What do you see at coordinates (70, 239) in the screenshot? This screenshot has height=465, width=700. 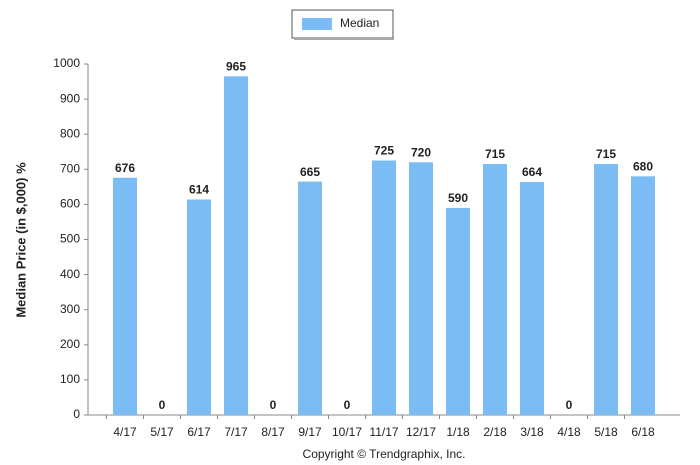 I see `y-tick-label: 500` at bounding box center [70, 239].